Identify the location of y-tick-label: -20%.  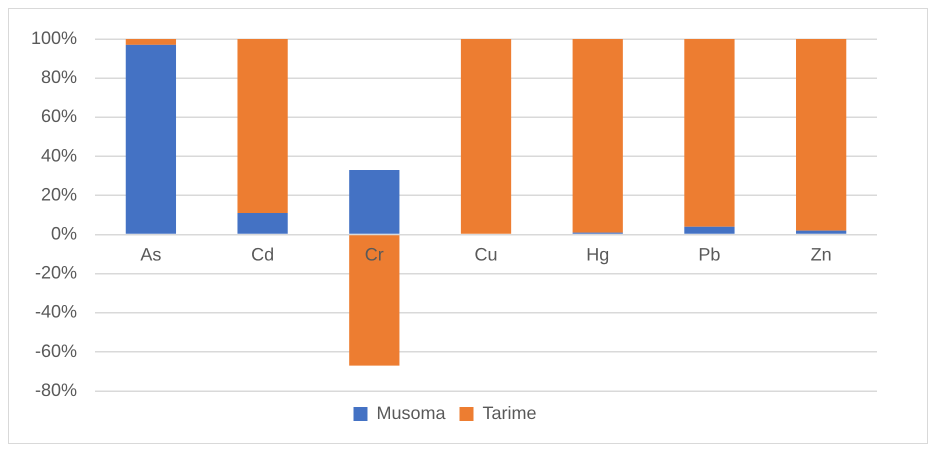
(56, 272).